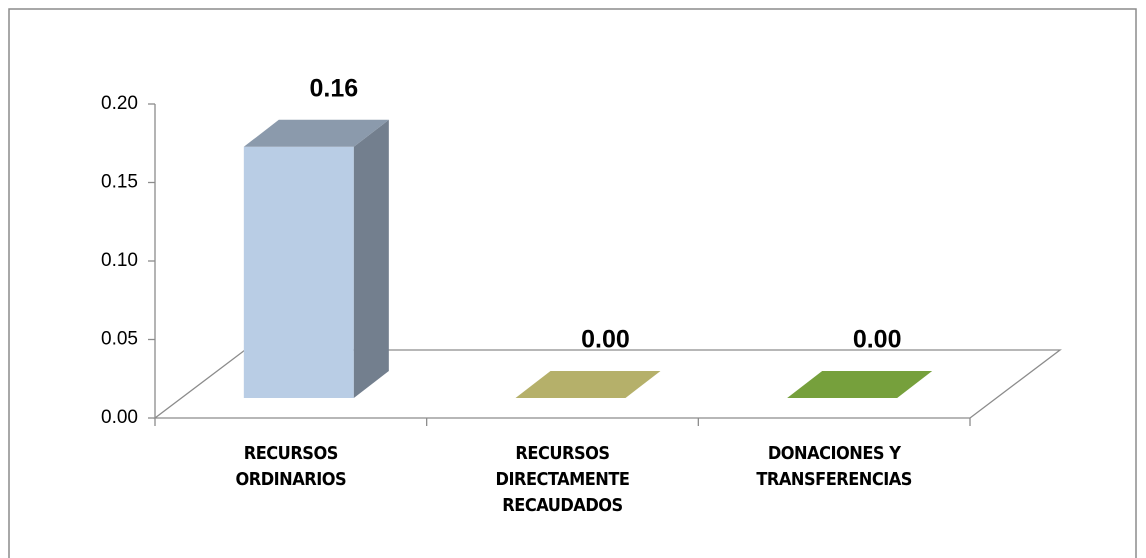 This screenshot has width=1146, height=558. Describe the element at coordinates (333, 88) in the screenshot. I see `value-label: 0.16` at that location.